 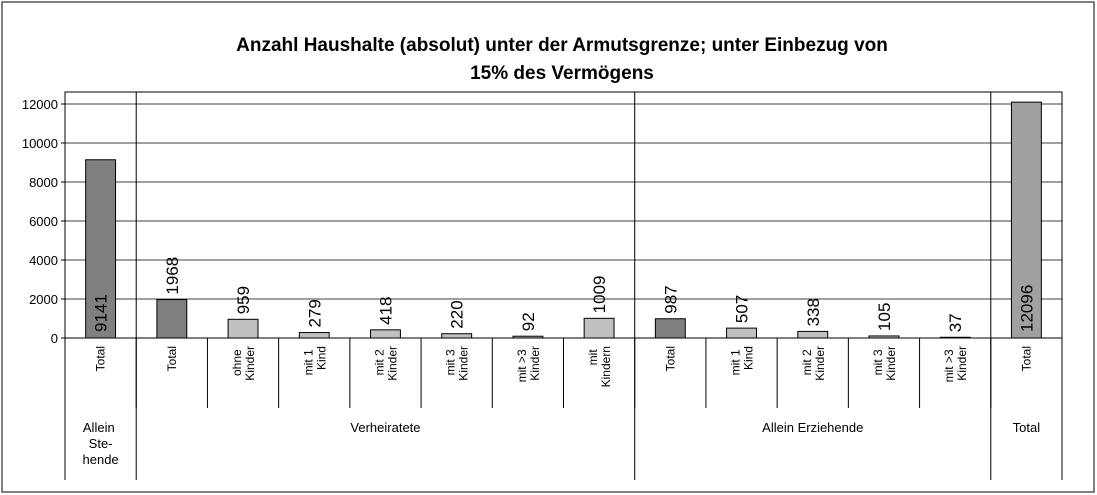 What do you see at coordinates (243, 363) in the screenshot?
I see `x-tick-label: ohne Kinder` at bounding box center [243, 363].